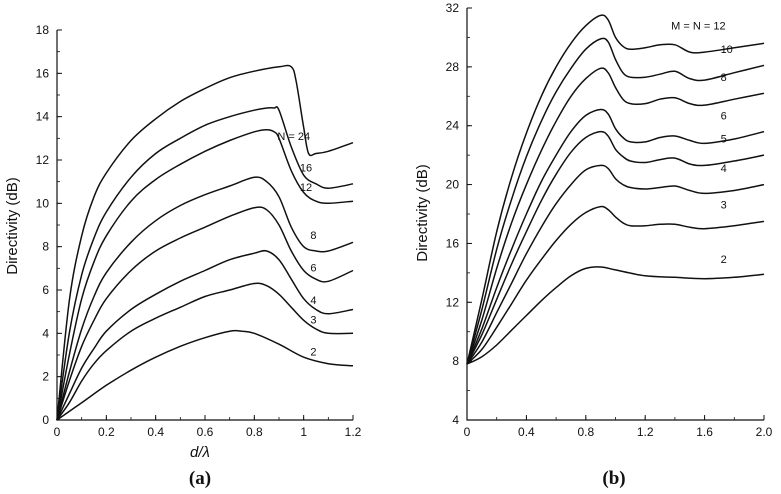 The width and height of the screenshot is (781, 494). Describe the element at coordinates (645, 432) in the screenshot. I see `panel-b-xtick-label: 1.2` at that location.